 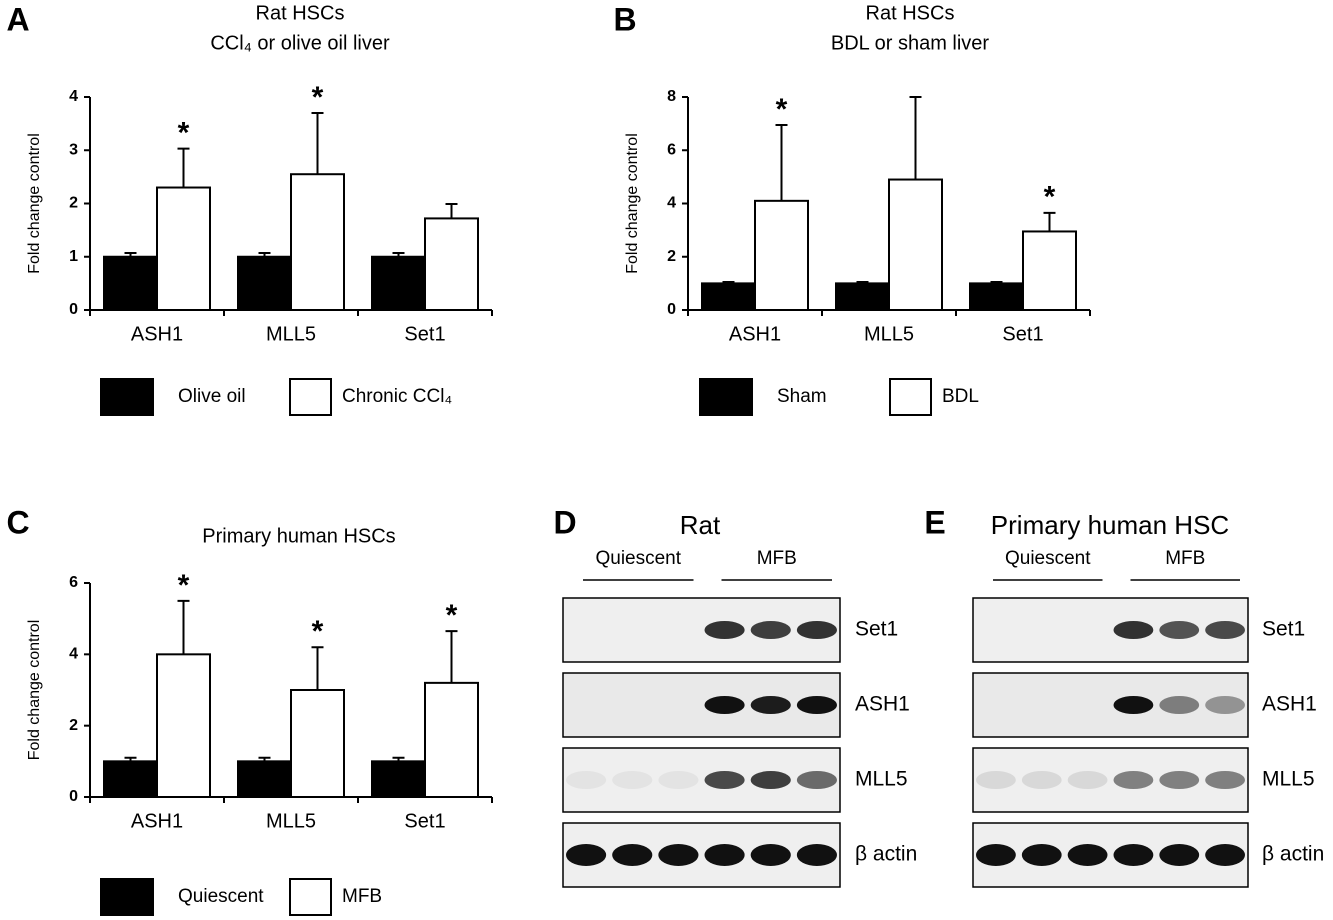 I want to click on blot-row-label: Set1, so click(x=876, y=629).